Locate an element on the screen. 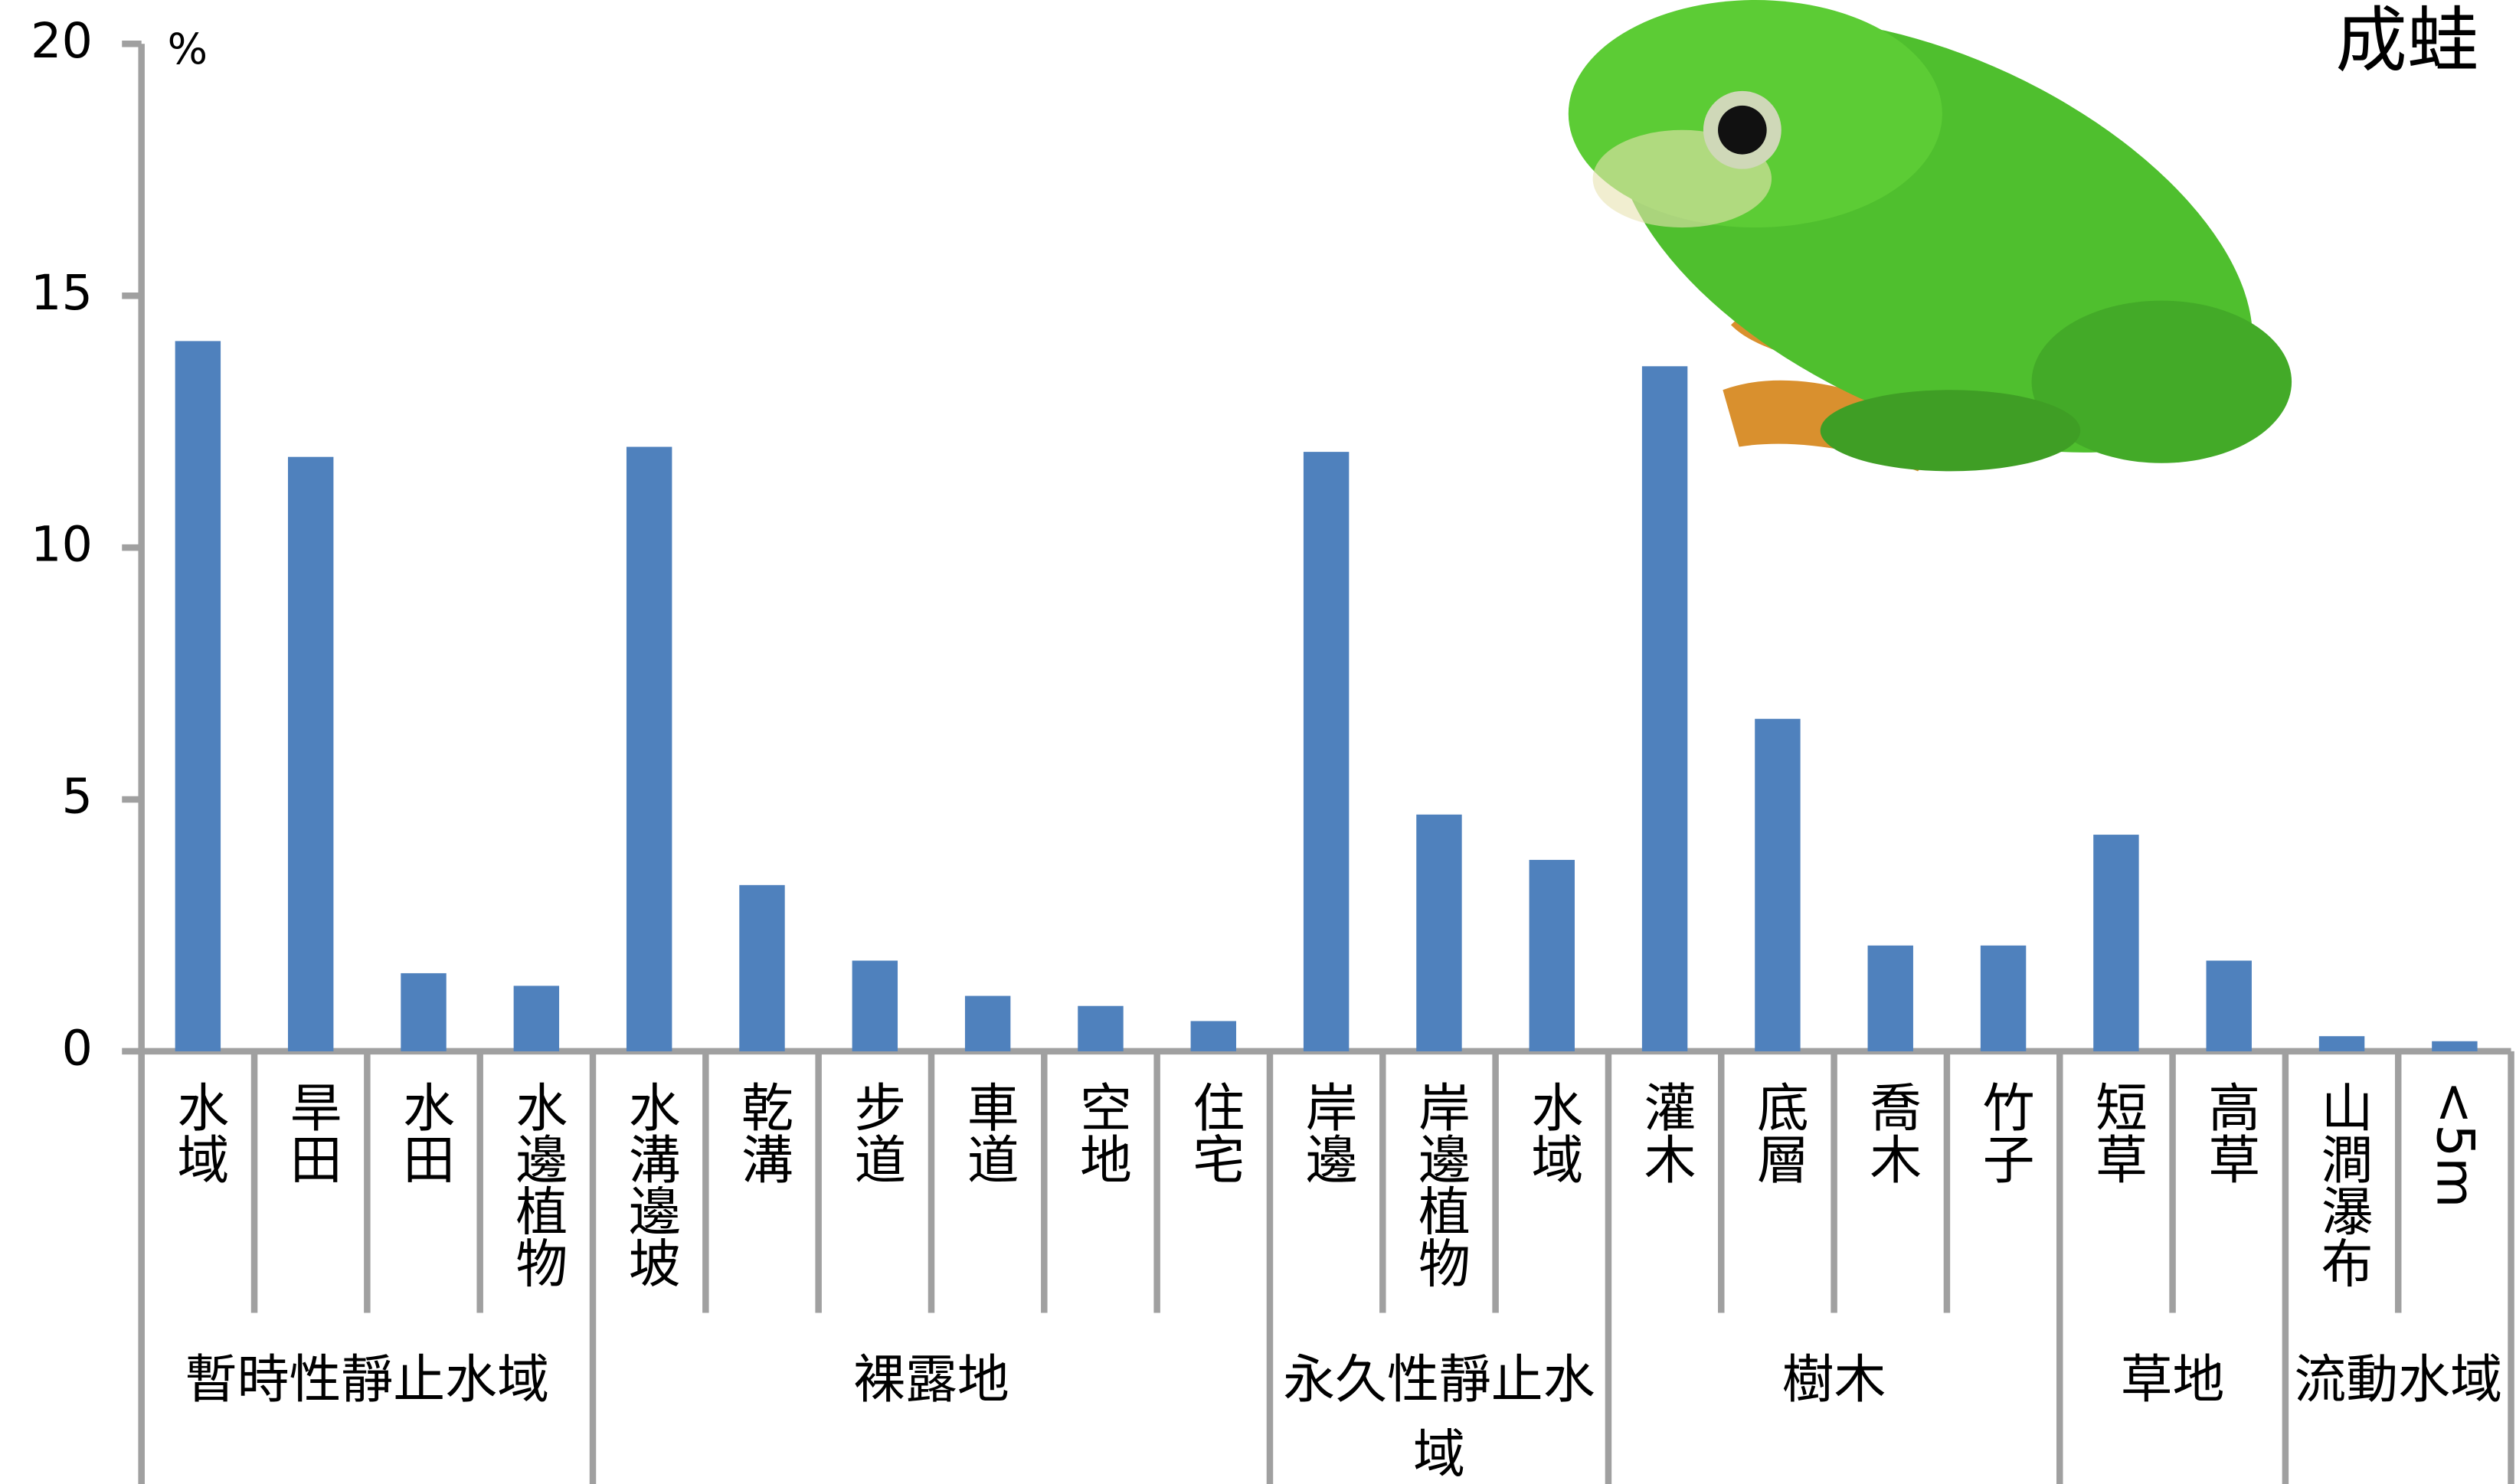 Image resolution: width=2516 pixels, height=1484 pixels. x-tick-label: 高草 is located at coordinates (2229, 1132).